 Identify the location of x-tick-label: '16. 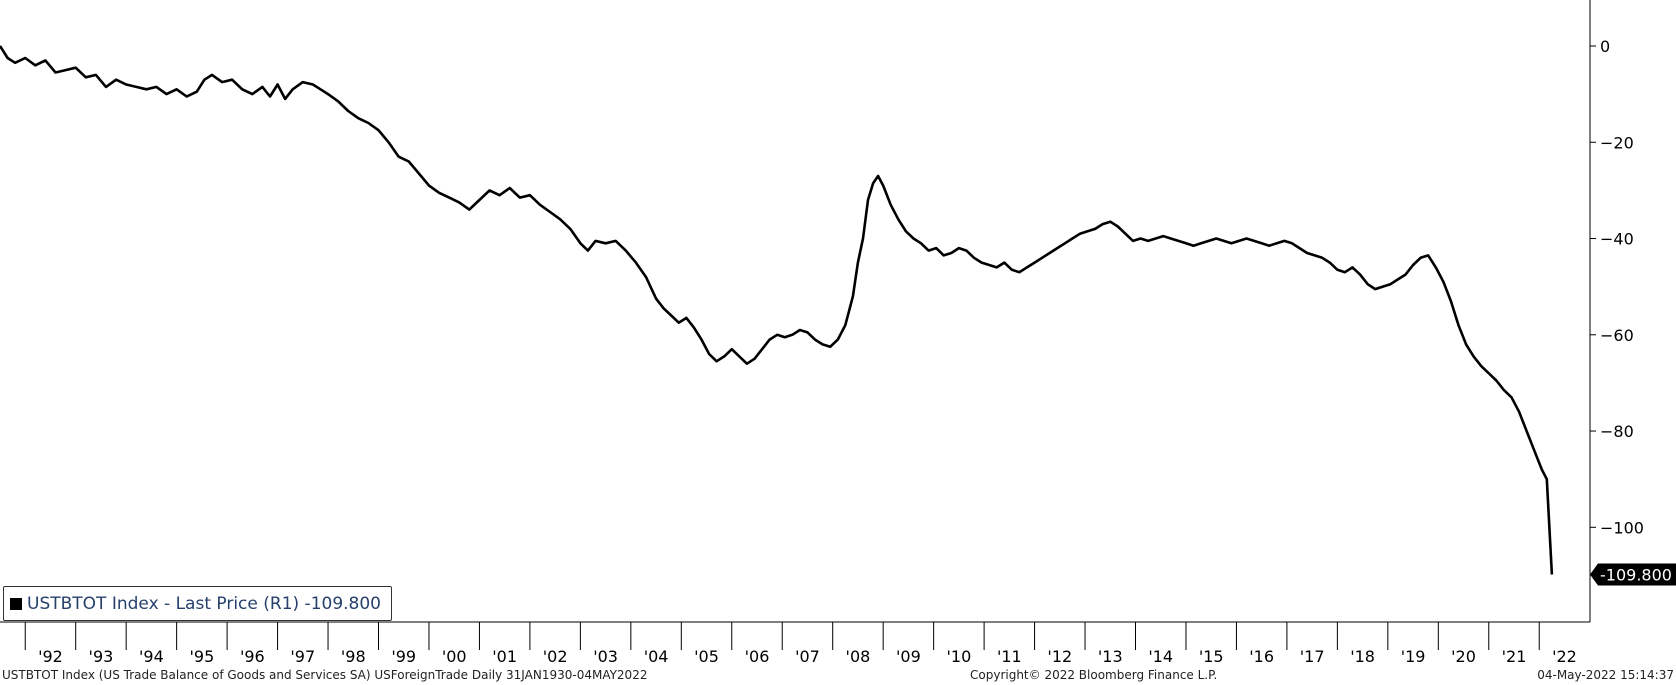
(1261, 656).